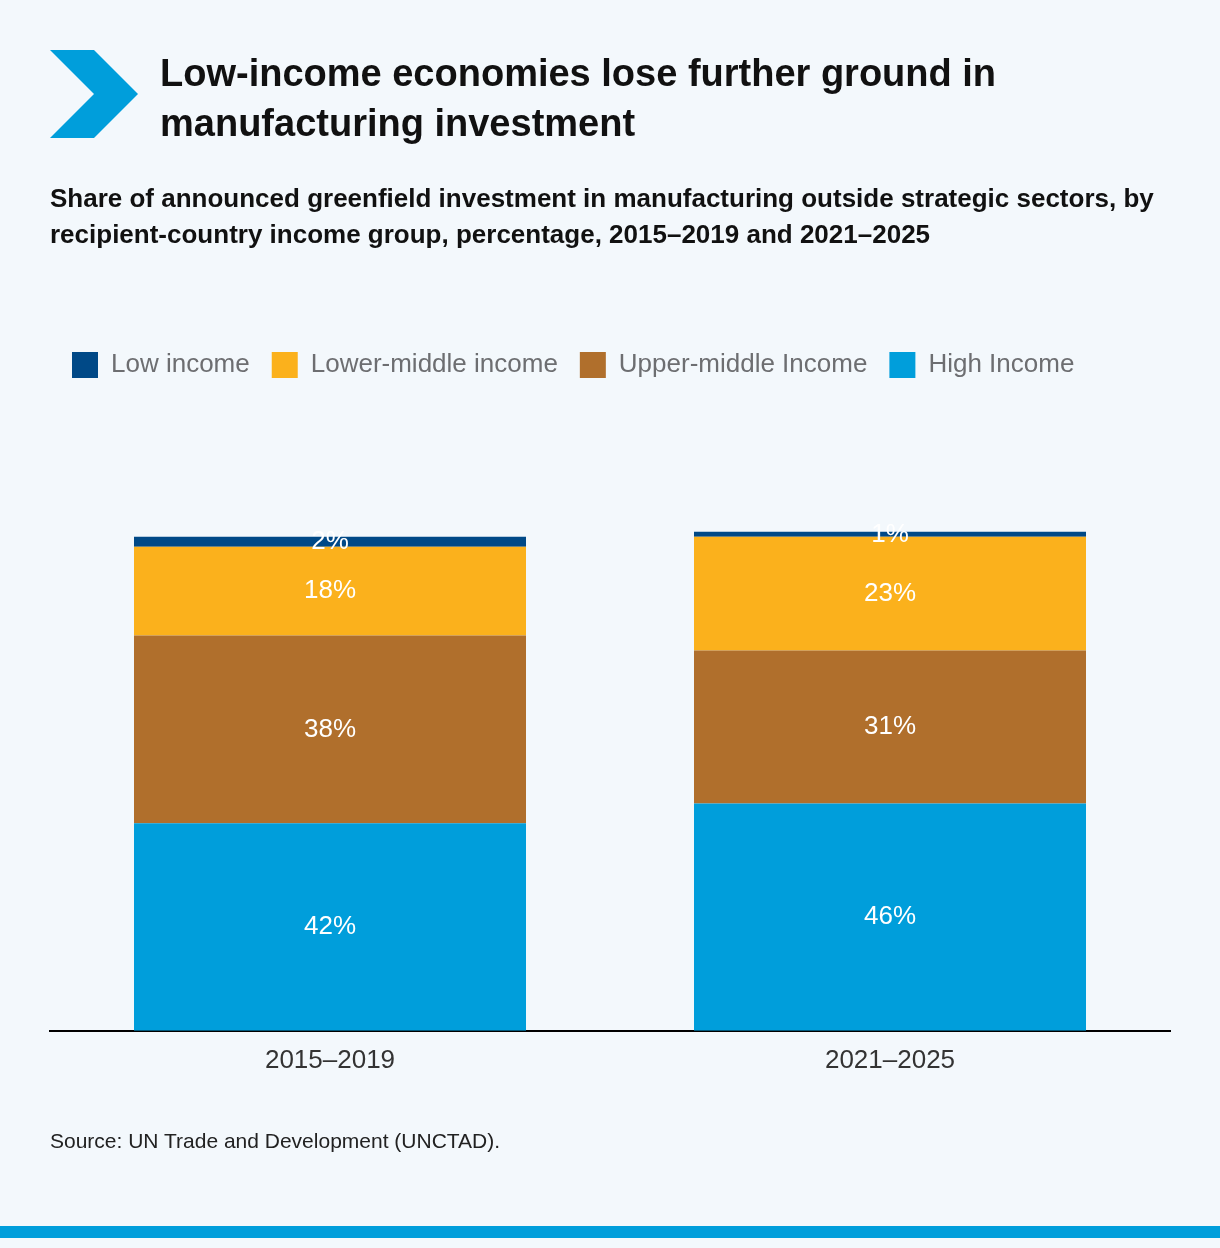  What do you see at coordinates (890, 591) in the screenshot?
I see `data-label: 23%` at bounding box center [890, 591].